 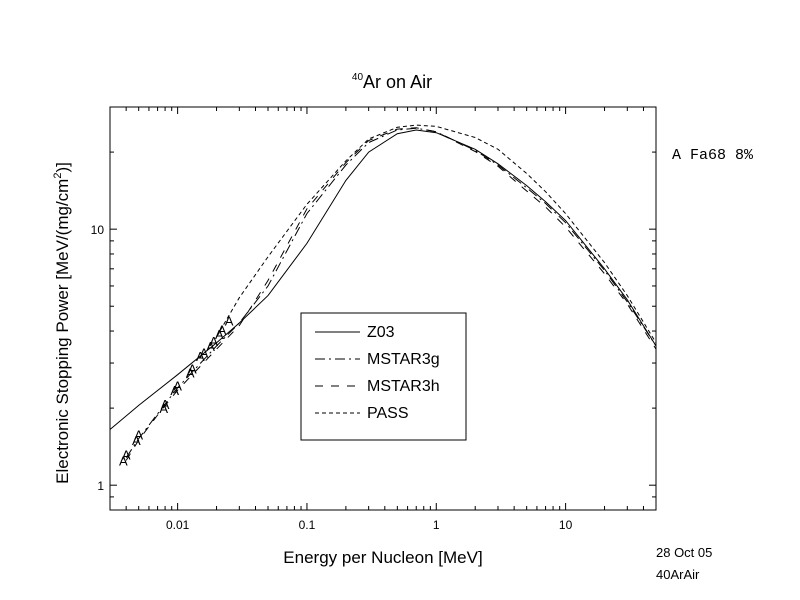 What do you see at coordinates (100, 486) in the screenshot?
I see `y-tick-label: 1` at bounding box center [100, 486].